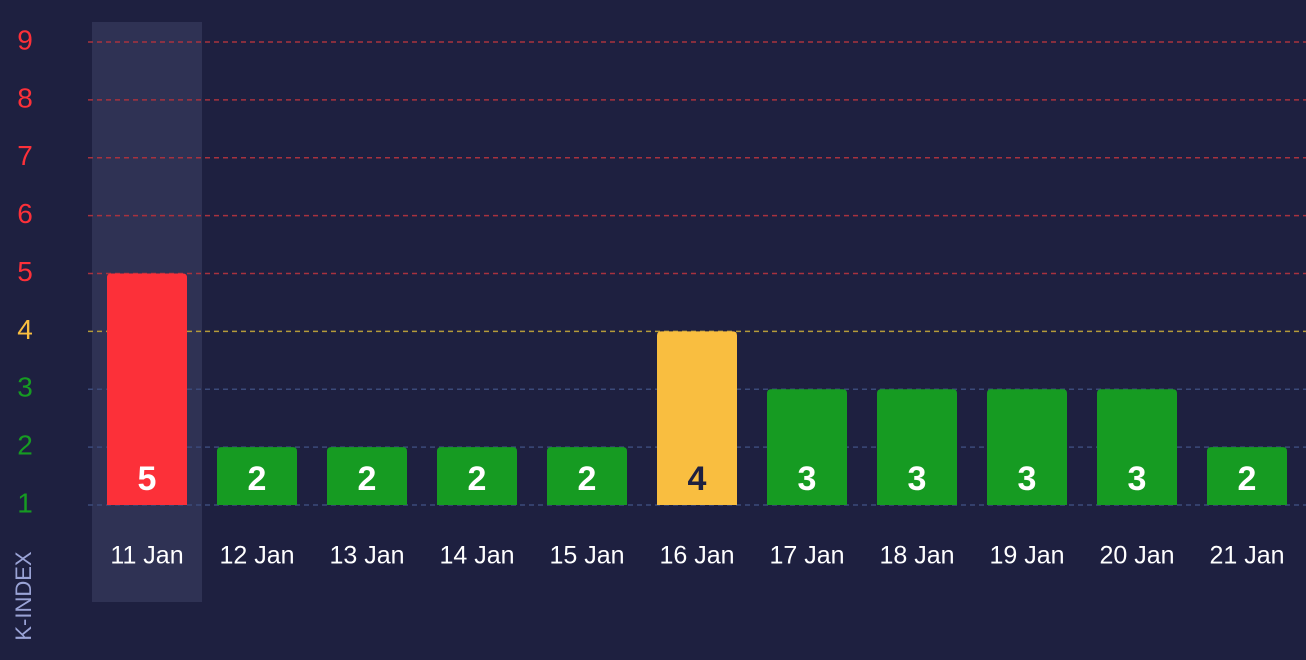  Describe the element at coordinates (25, 445) in the screenshot. I see `y-tick-label: 2` at that location.